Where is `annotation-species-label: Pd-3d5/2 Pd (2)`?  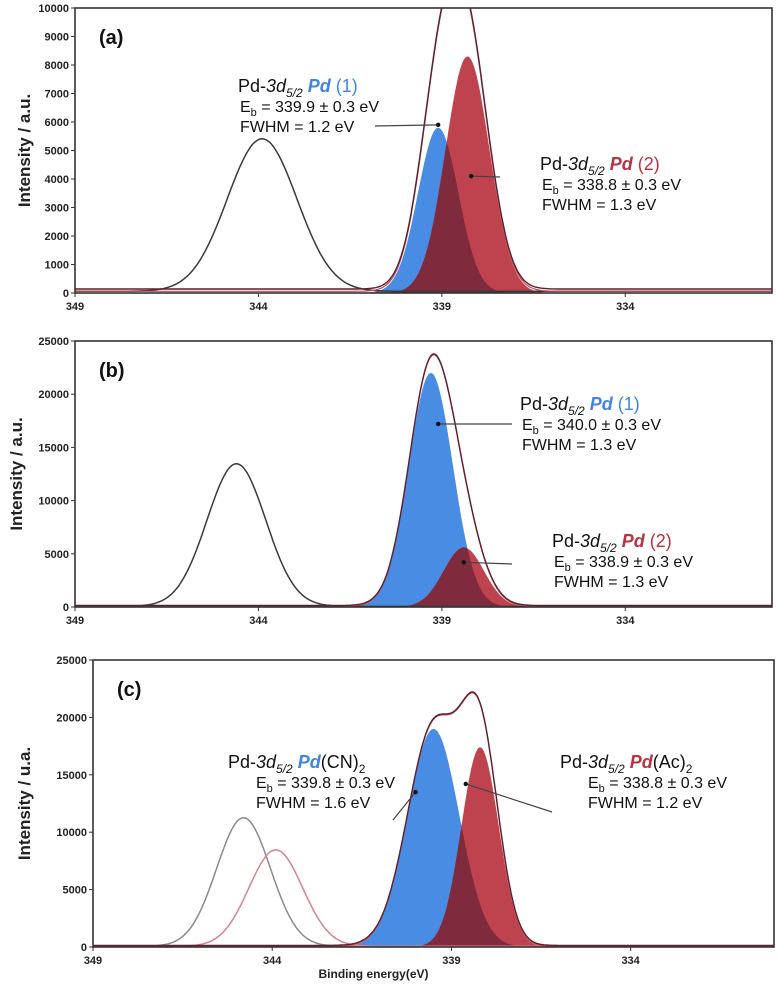 annotation-species-label: Pd-3d5/2 Pd (2) is located at coordinates (612, 543).